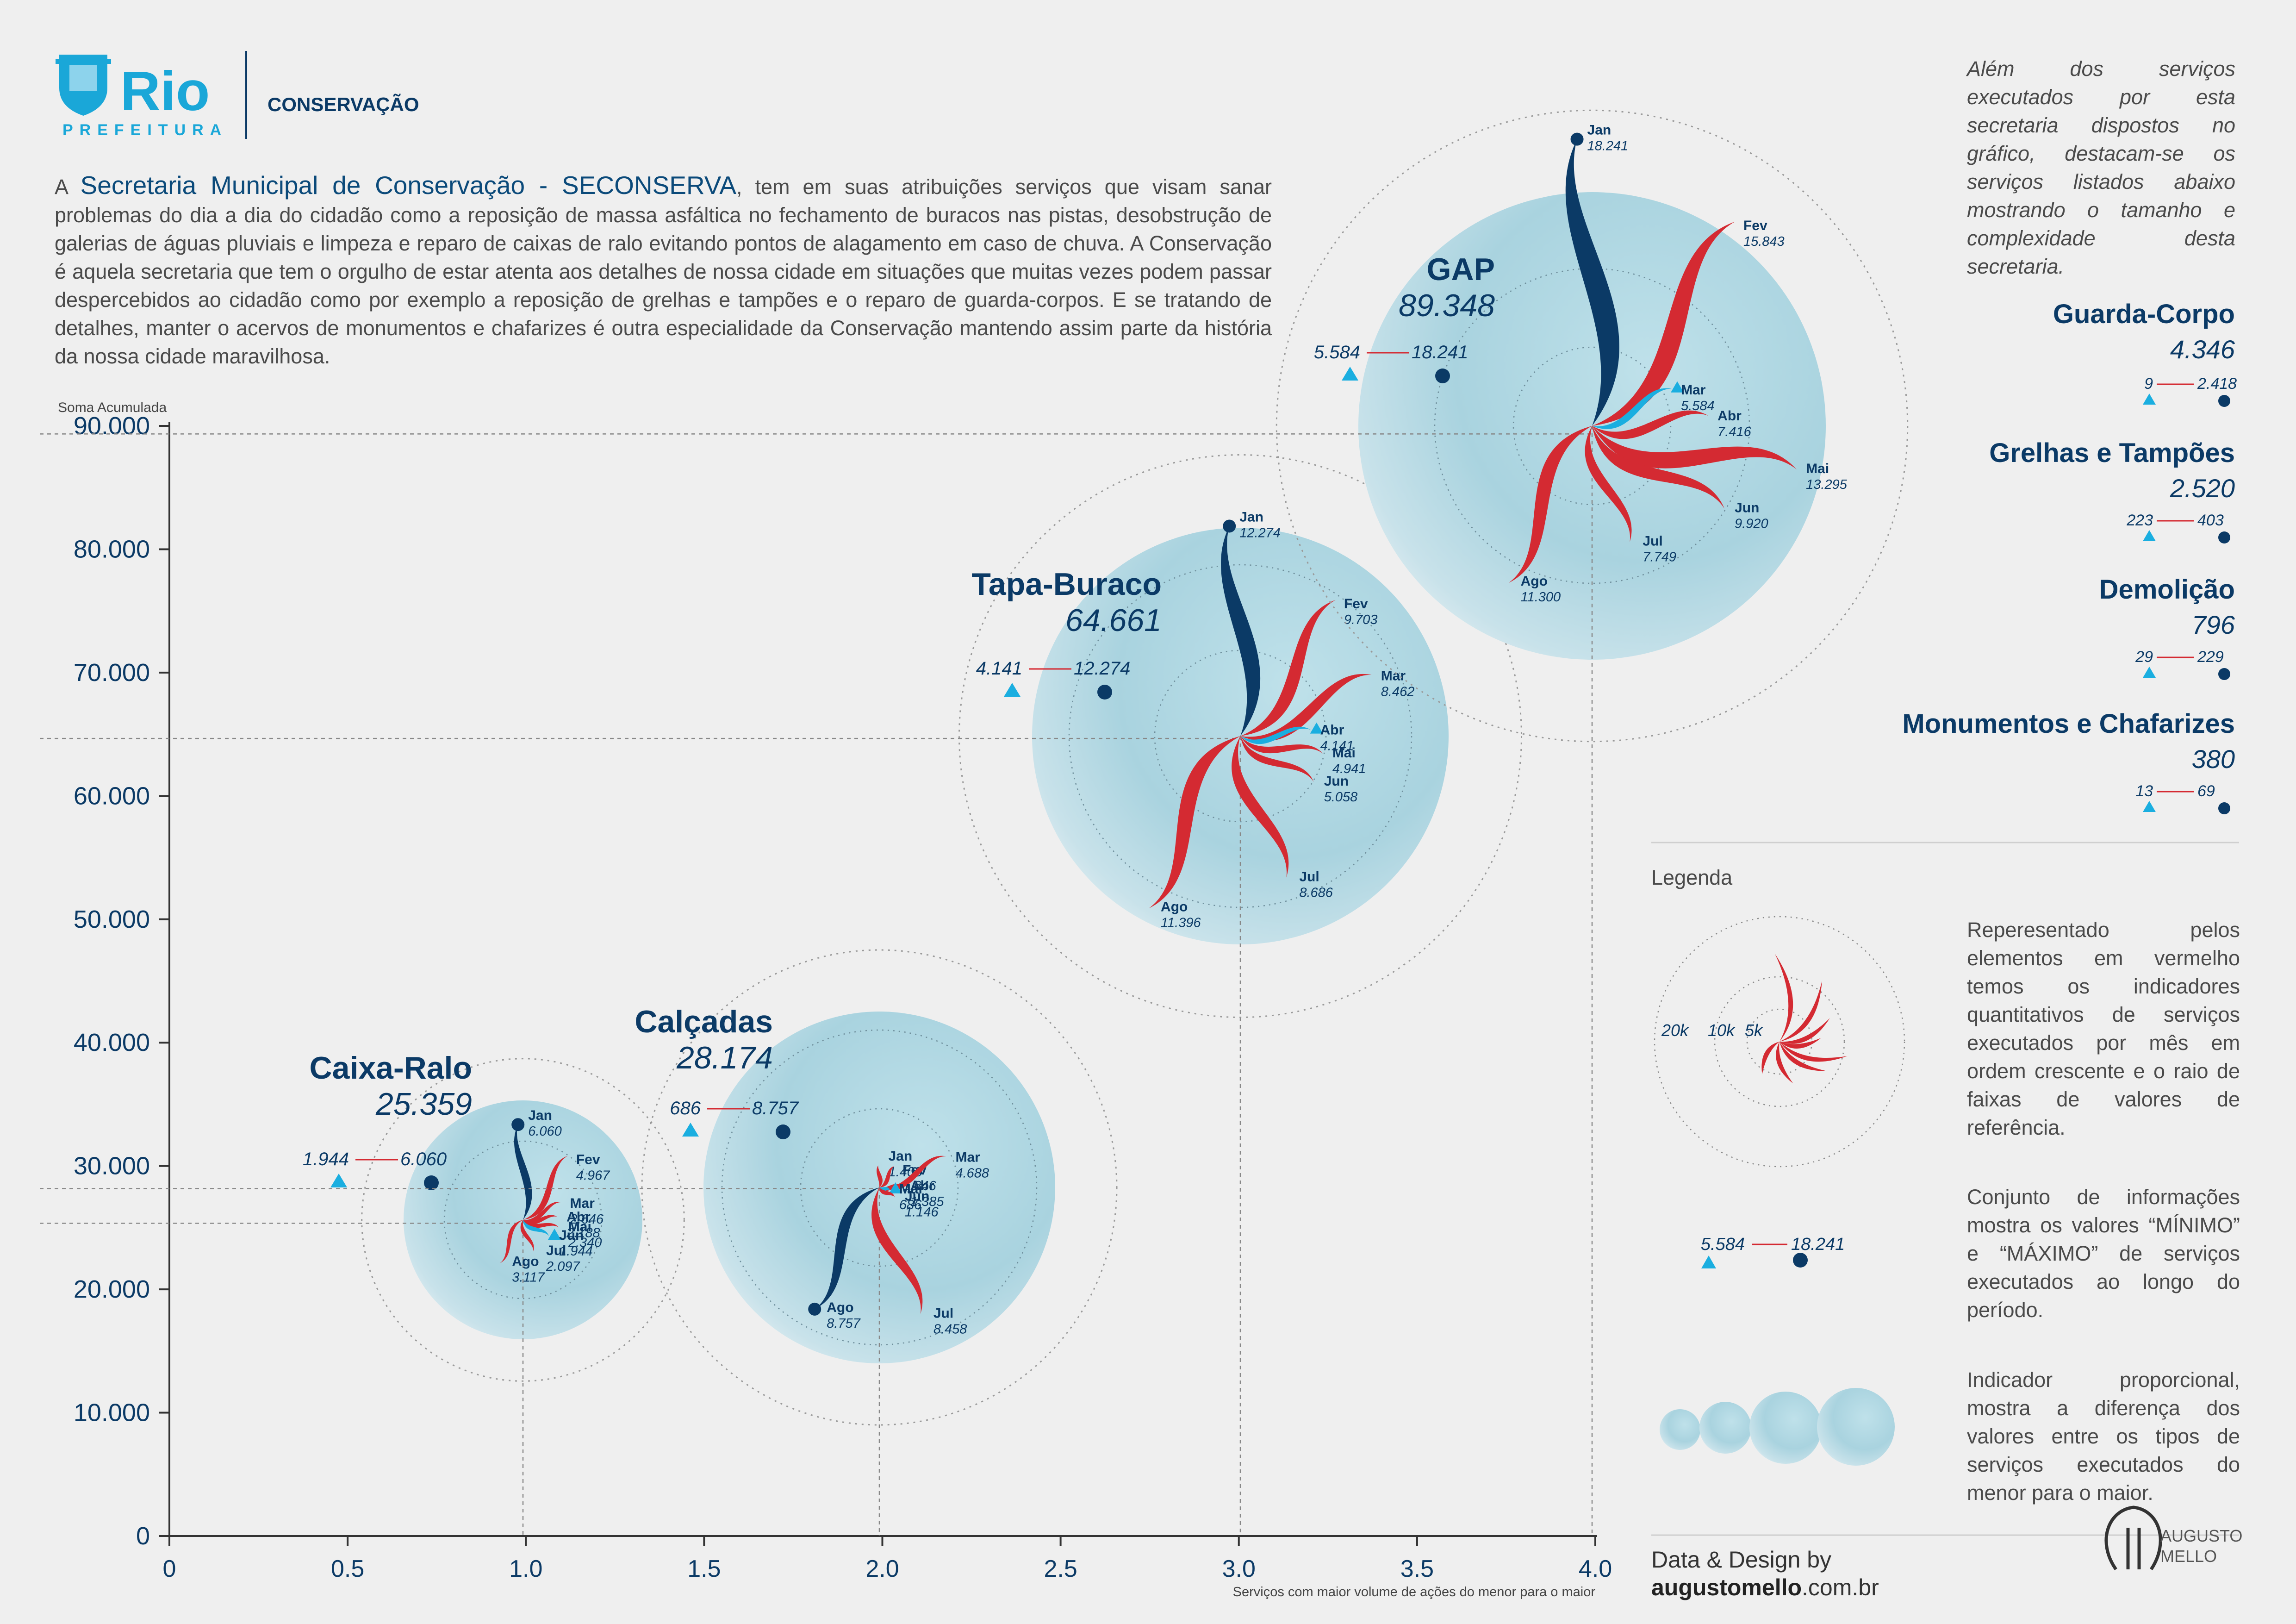  What do you see at coordinates (1260, 532) in the screenshot?
I see `month-value: 12.274` at bounding box center [1260, 532].